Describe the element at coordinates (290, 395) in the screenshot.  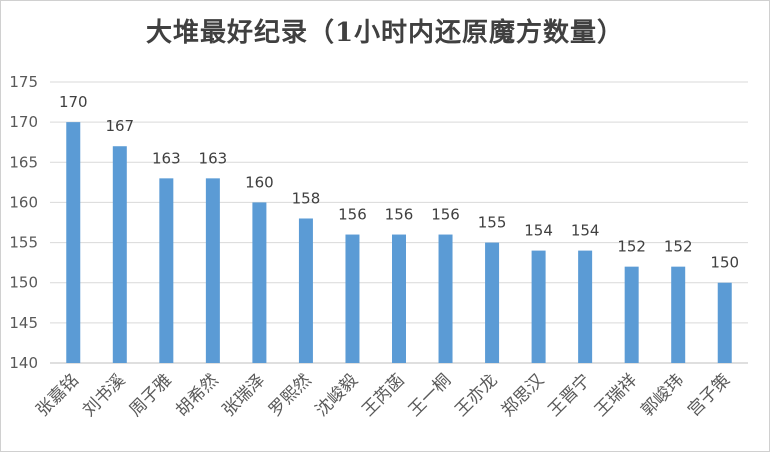
I see `x-tick-label: 罗熙然` at that location.